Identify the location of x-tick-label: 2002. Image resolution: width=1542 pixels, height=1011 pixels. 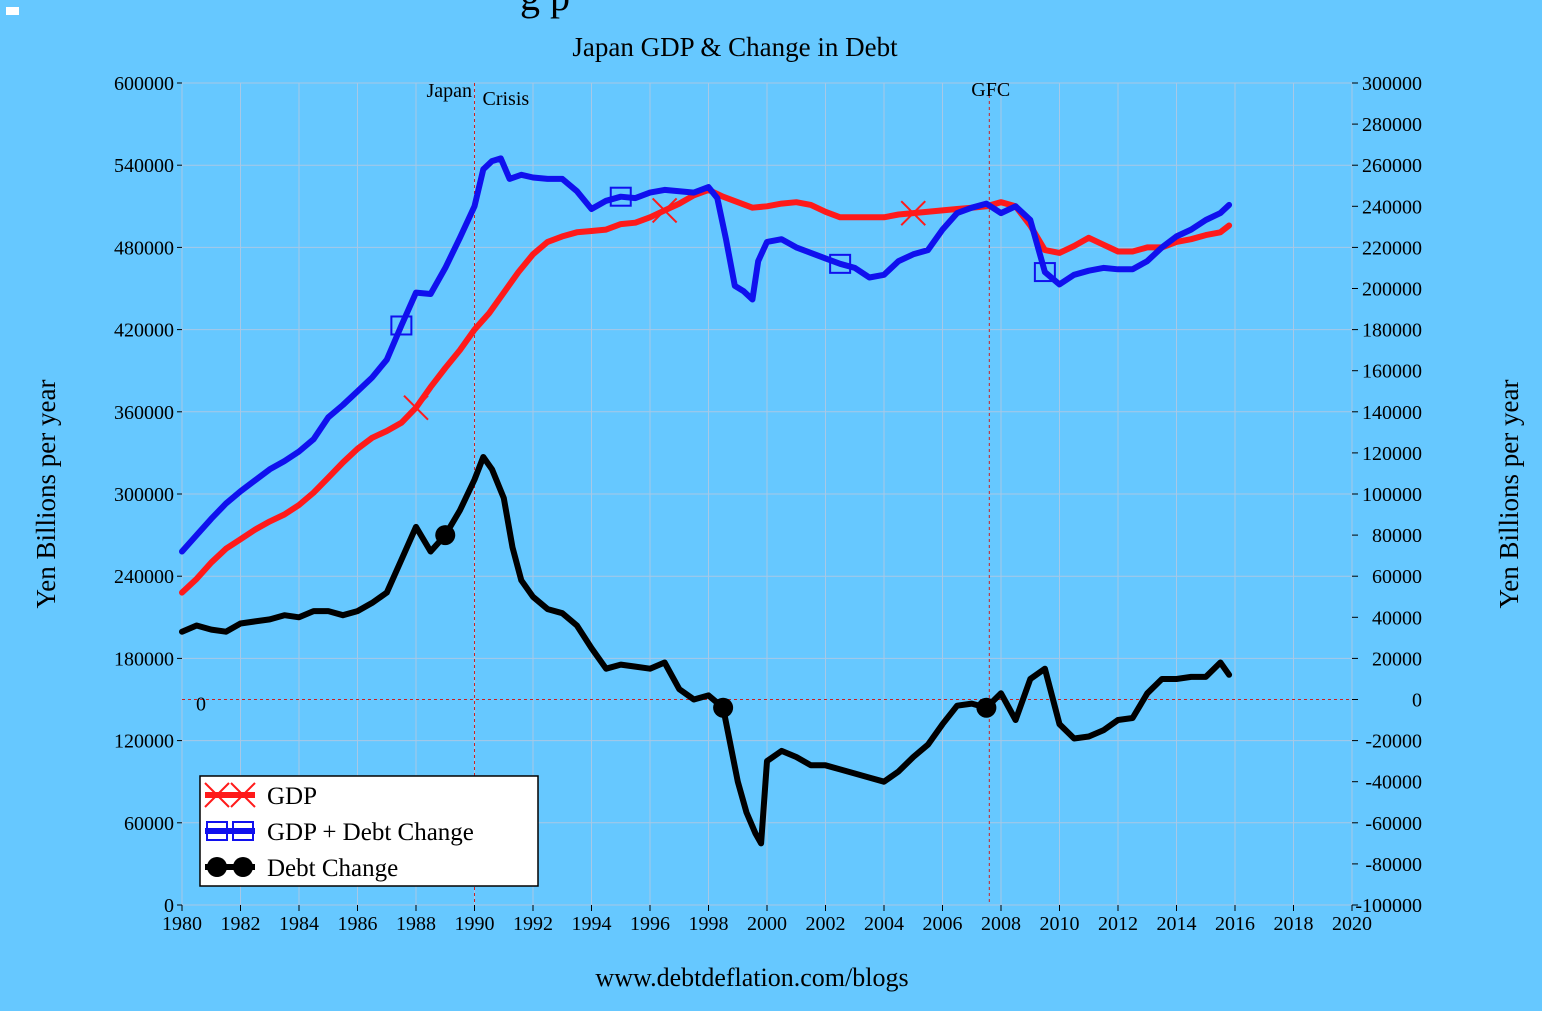
(826, 924).